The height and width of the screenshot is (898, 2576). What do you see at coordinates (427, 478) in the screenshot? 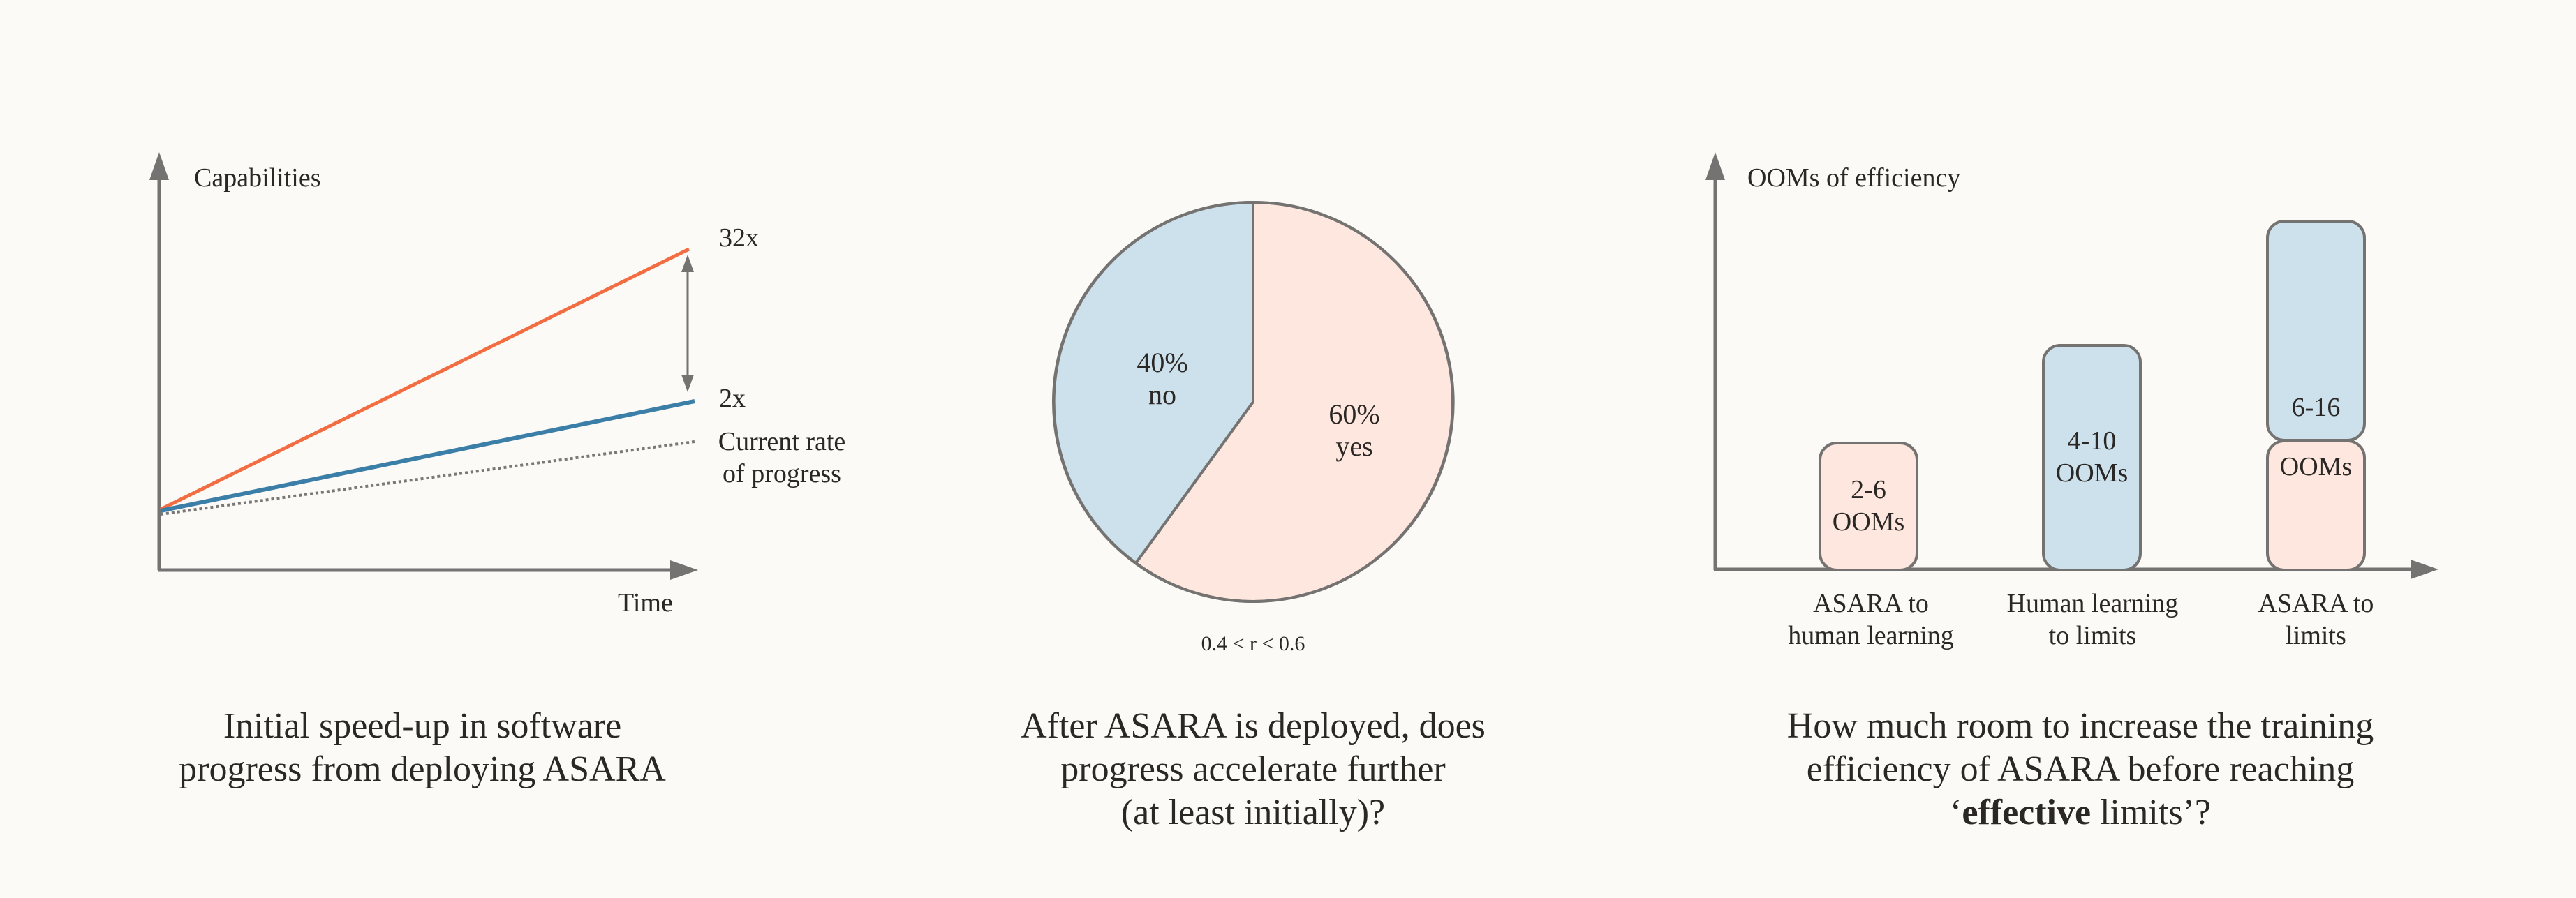
I see `line-current-rate` at bounding box center [427, 478].